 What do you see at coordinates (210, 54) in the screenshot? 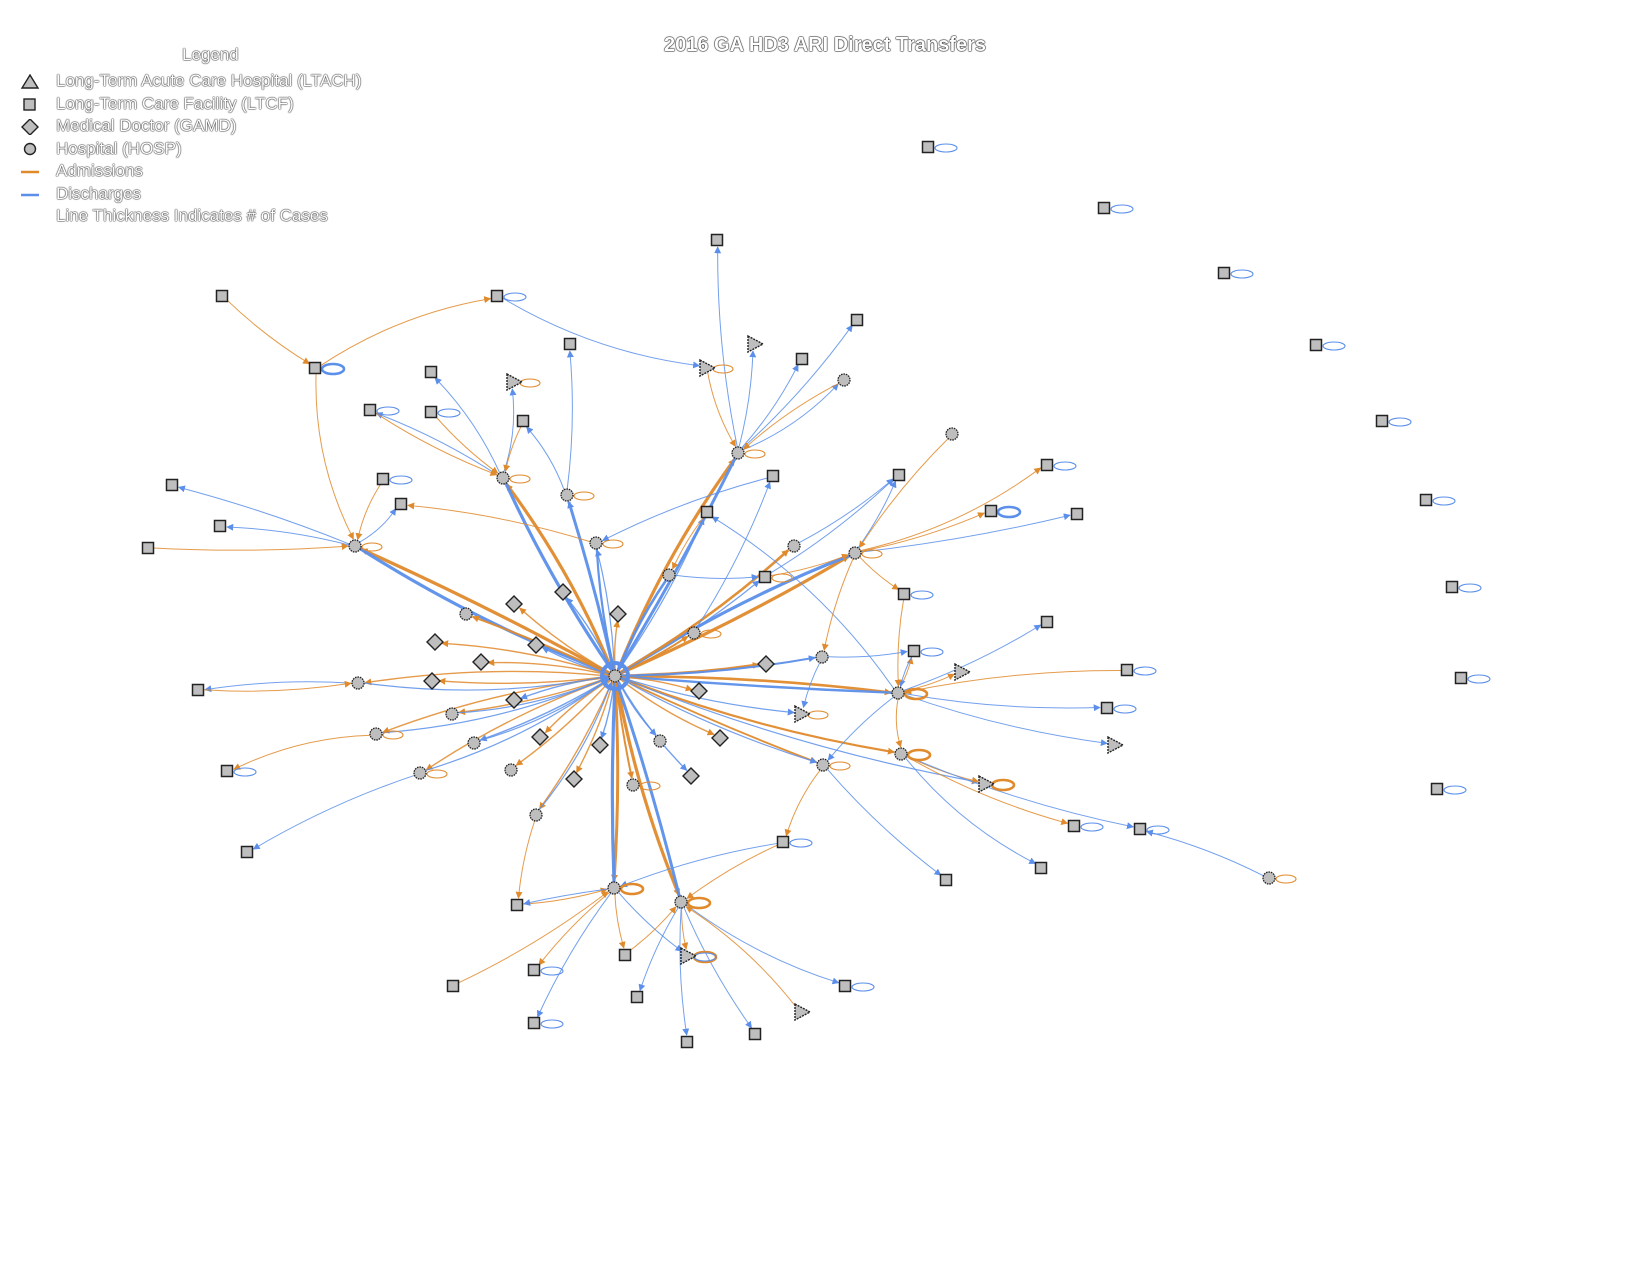
I see `legend-title: Legend` at bounding box center [210, 54].